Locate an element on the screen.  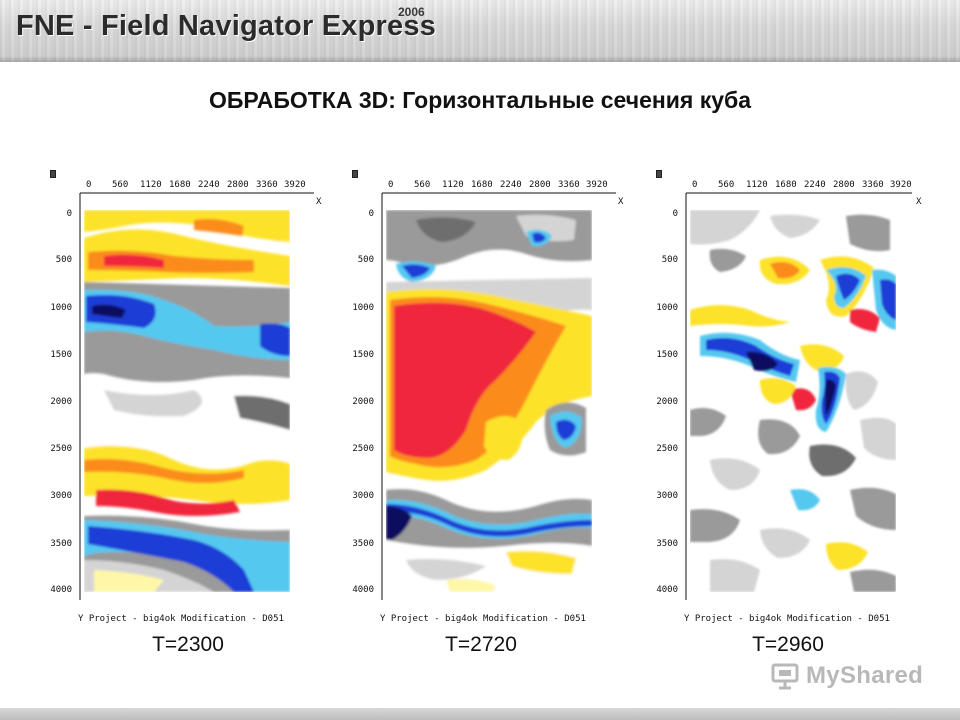
header-bar: FNE - Field Navigator Express 2006 is located at coordinates (480, 31).